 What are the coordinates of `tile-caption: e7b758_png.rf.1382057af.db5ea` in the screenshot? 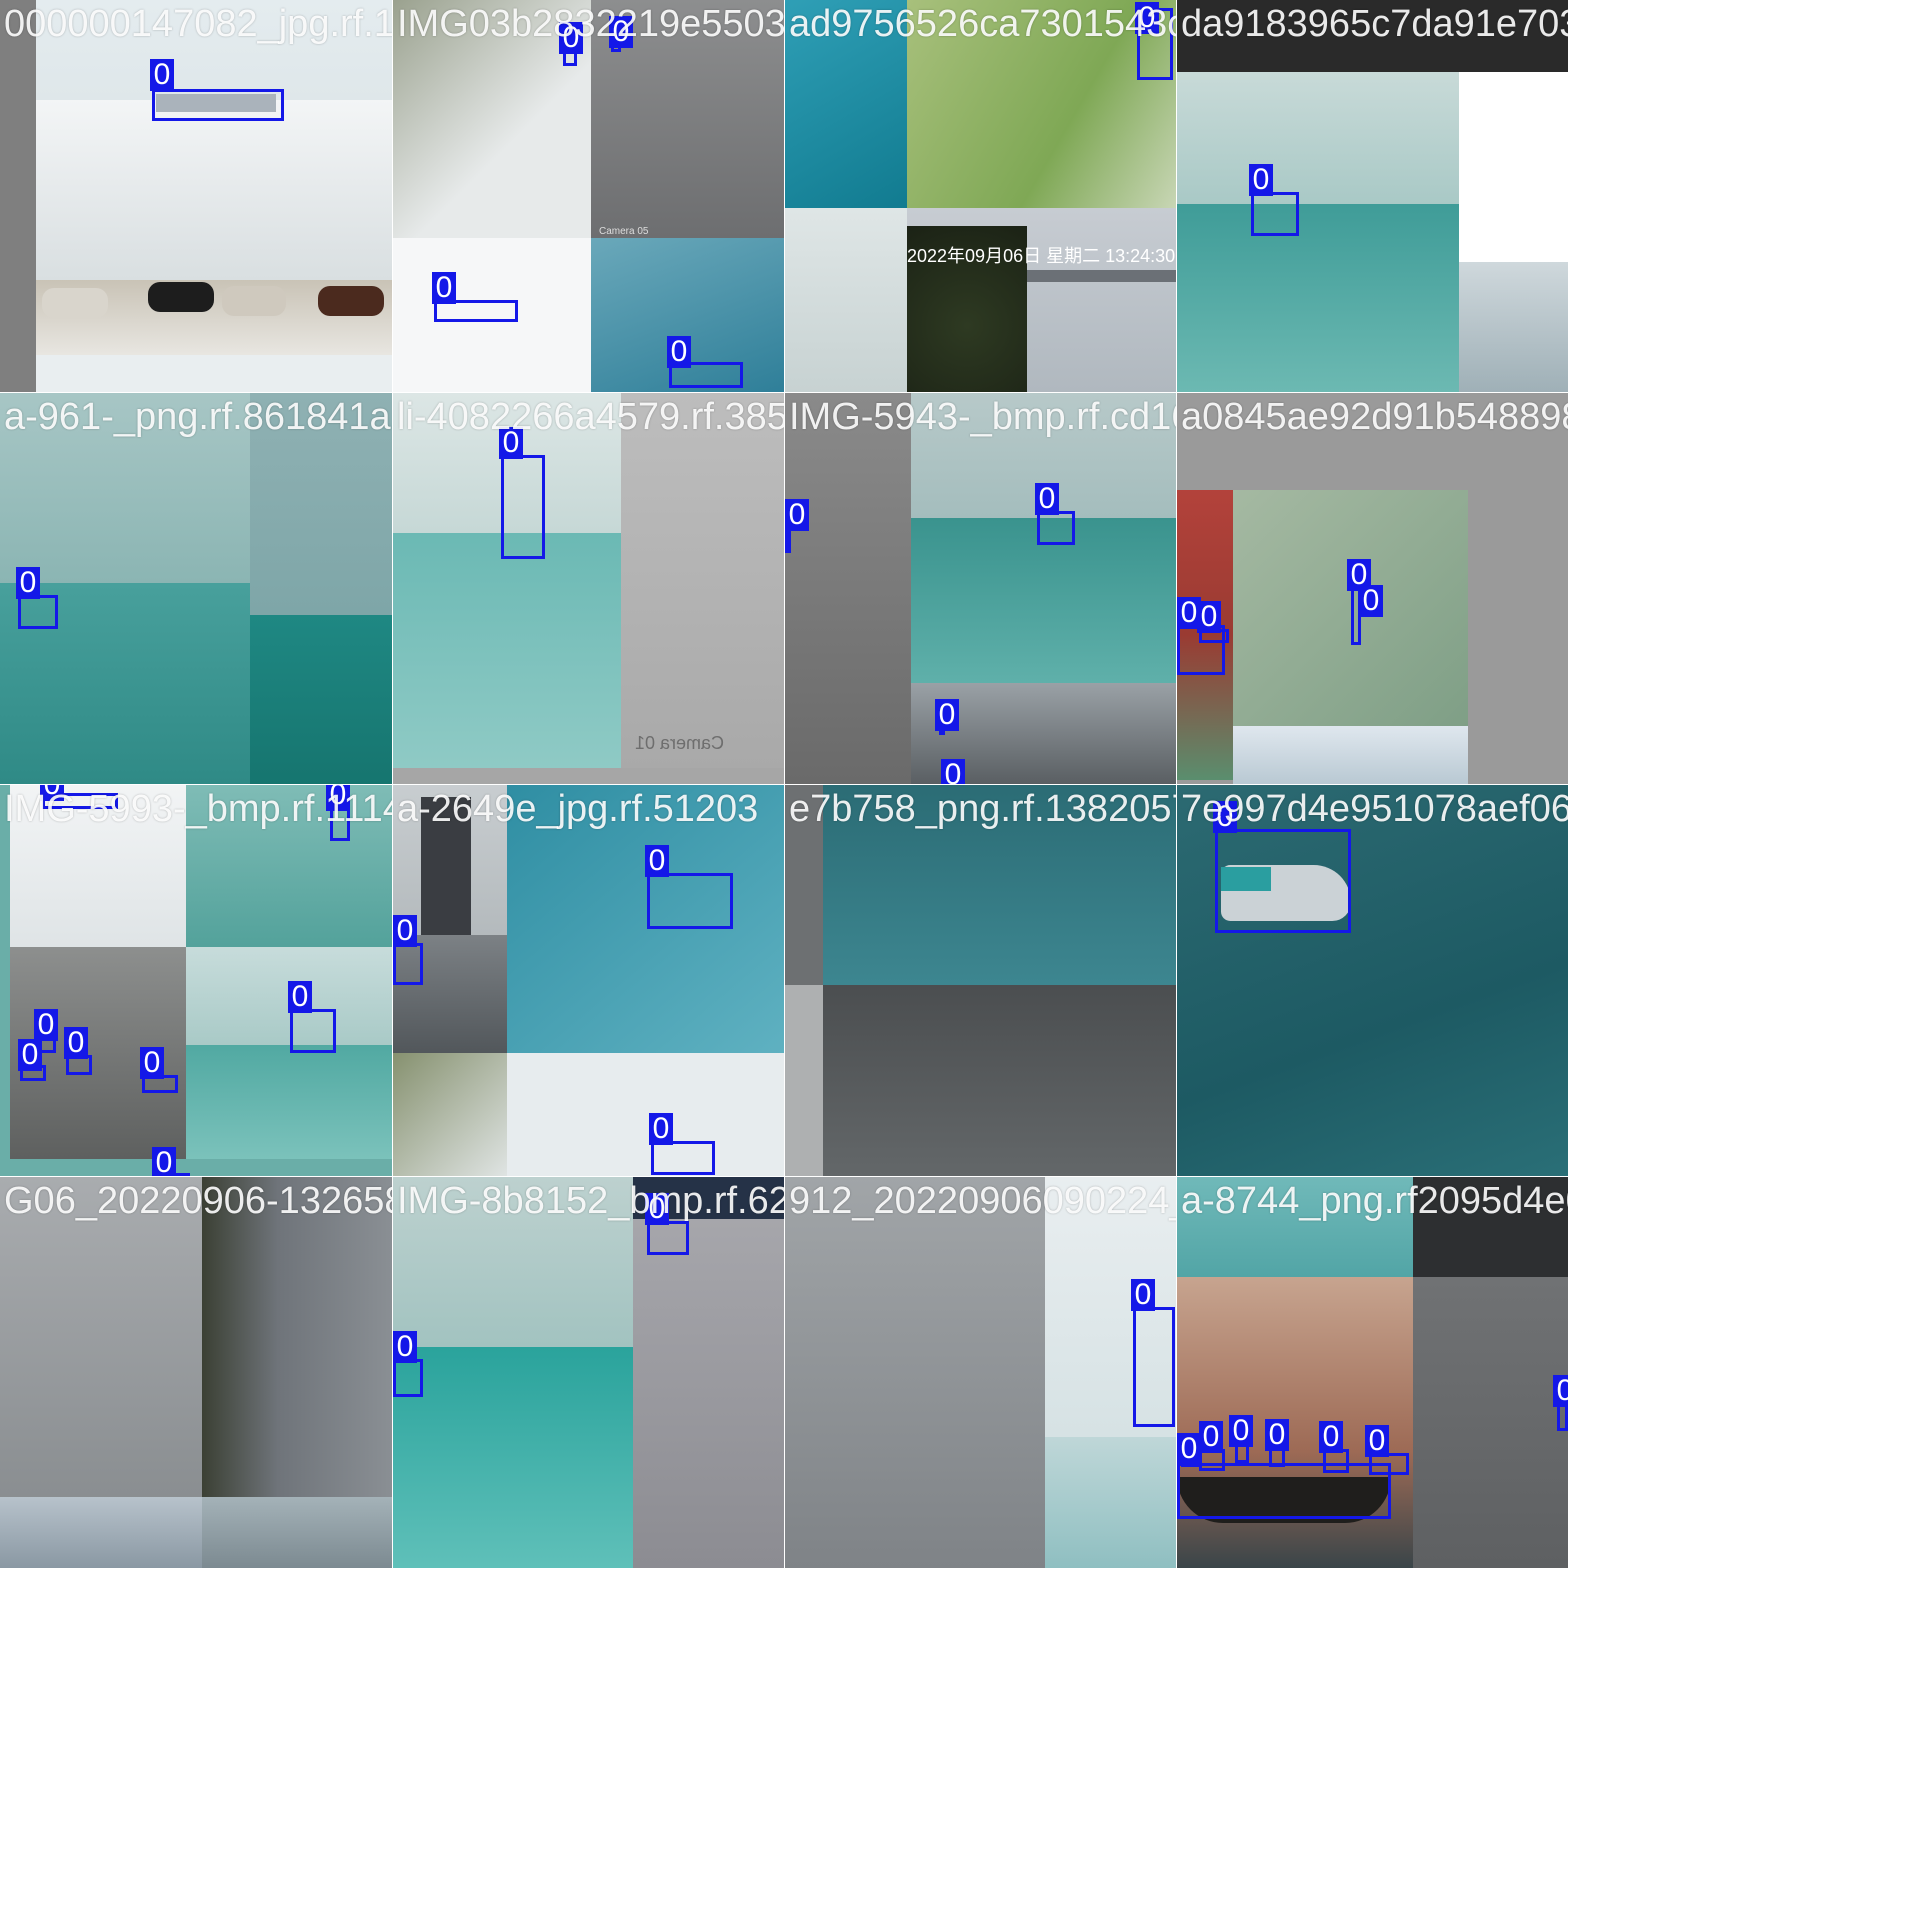 It's located at (982, 809).